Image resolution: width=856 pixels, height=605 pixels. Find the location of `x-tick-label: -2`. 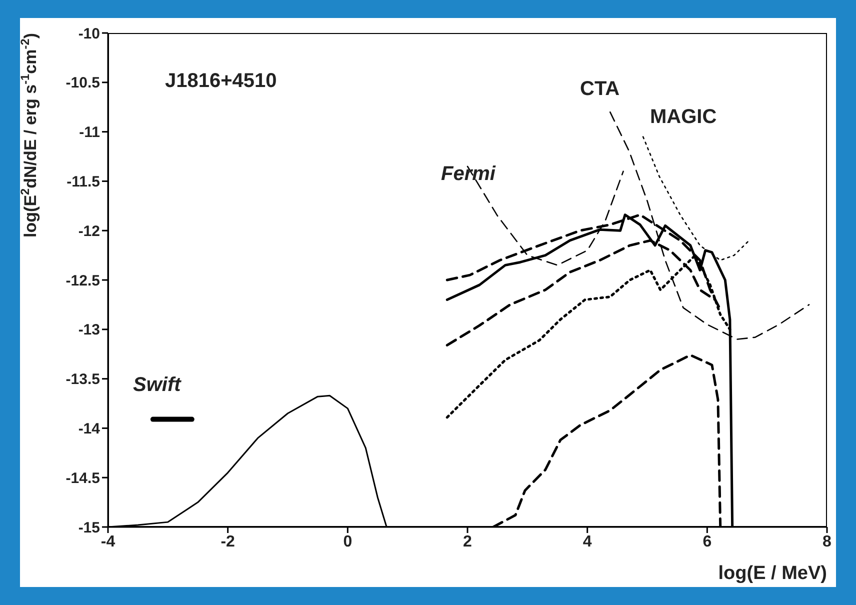

x-tick-label: -2 is located at coordinates (228, 541).